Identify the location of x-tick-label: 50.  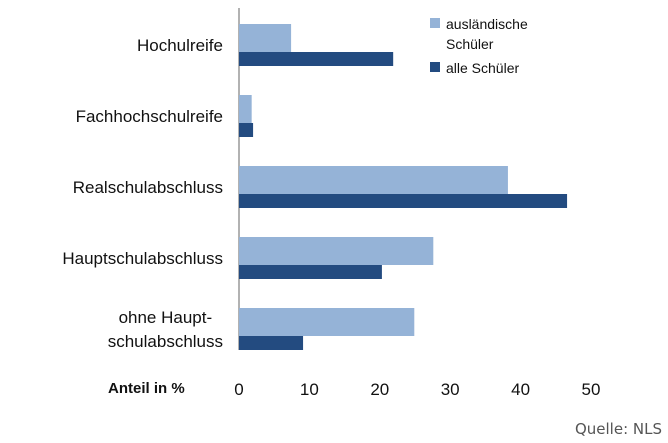
(591, 389).